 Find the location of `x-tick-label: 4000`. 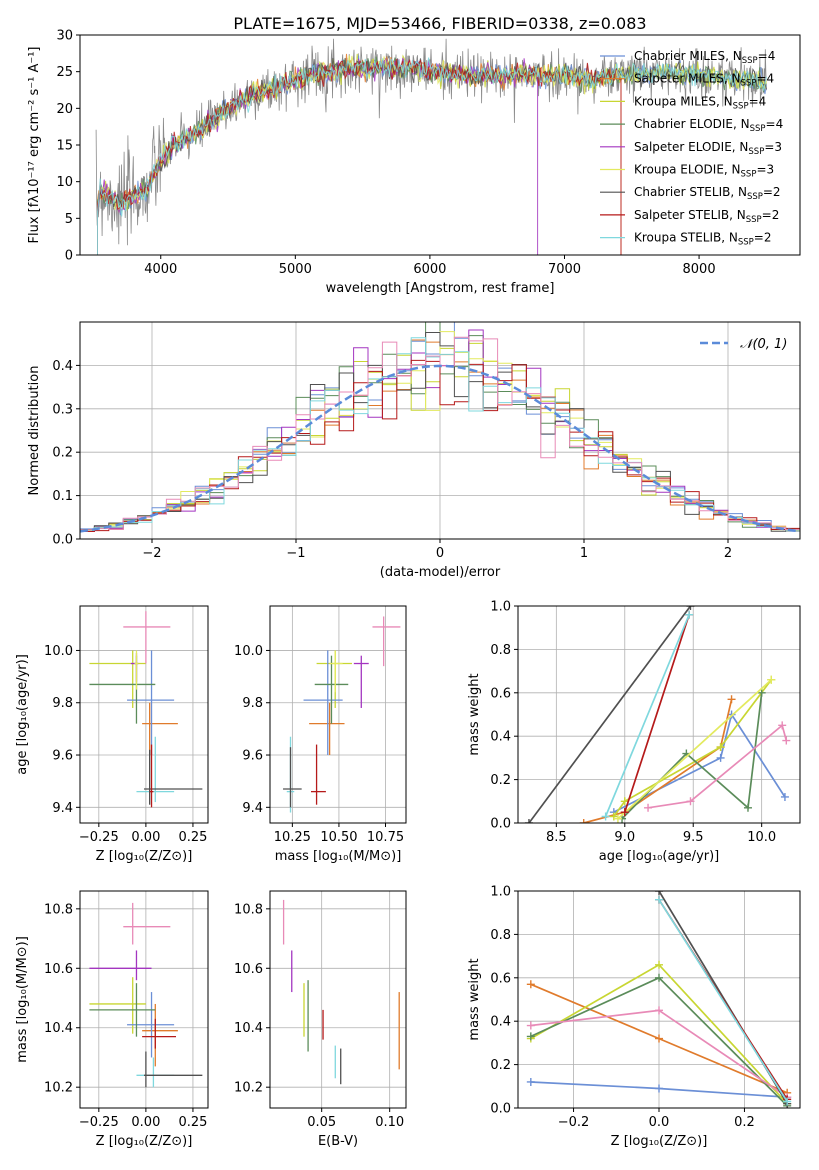

x-tick-label: 4000 is located at coordinates (160, 269).